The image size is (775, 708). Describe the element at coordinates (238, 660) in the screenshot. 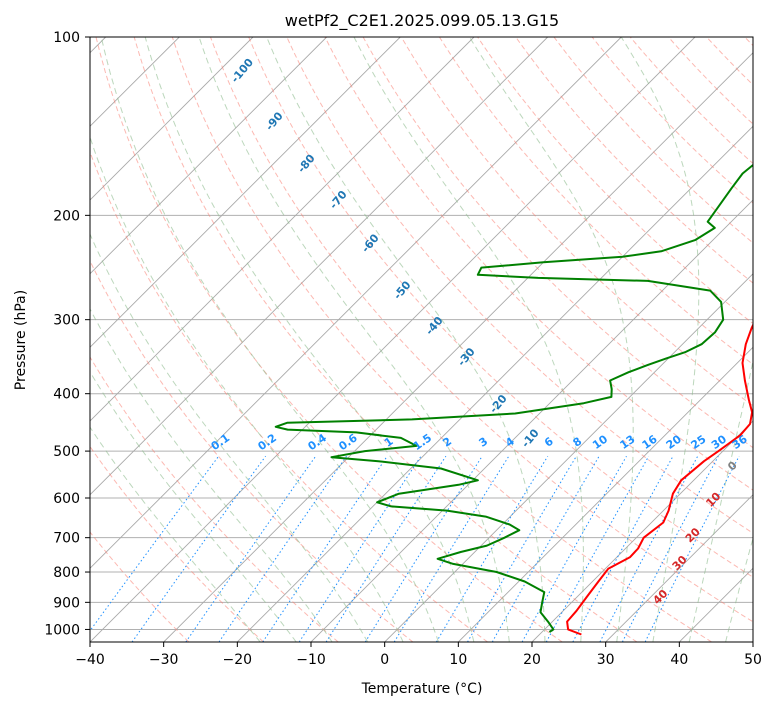

I see `x-tick-label: −20` at that location.